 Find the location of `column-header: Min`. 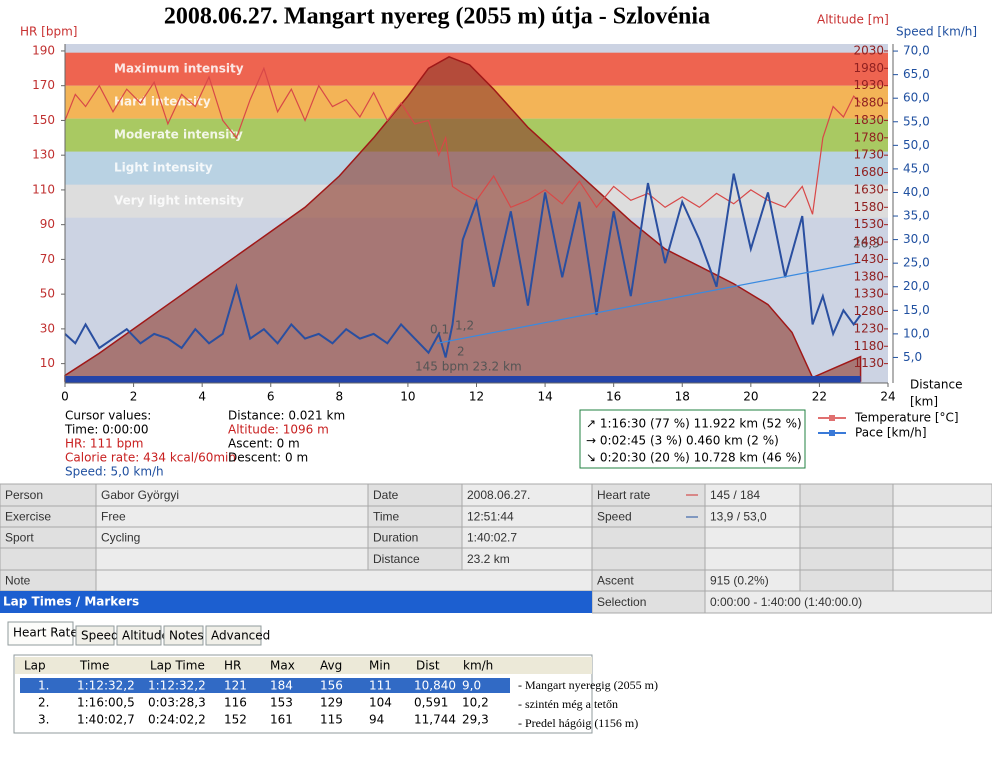

column-header: Min is located at coordinates (379, 666).